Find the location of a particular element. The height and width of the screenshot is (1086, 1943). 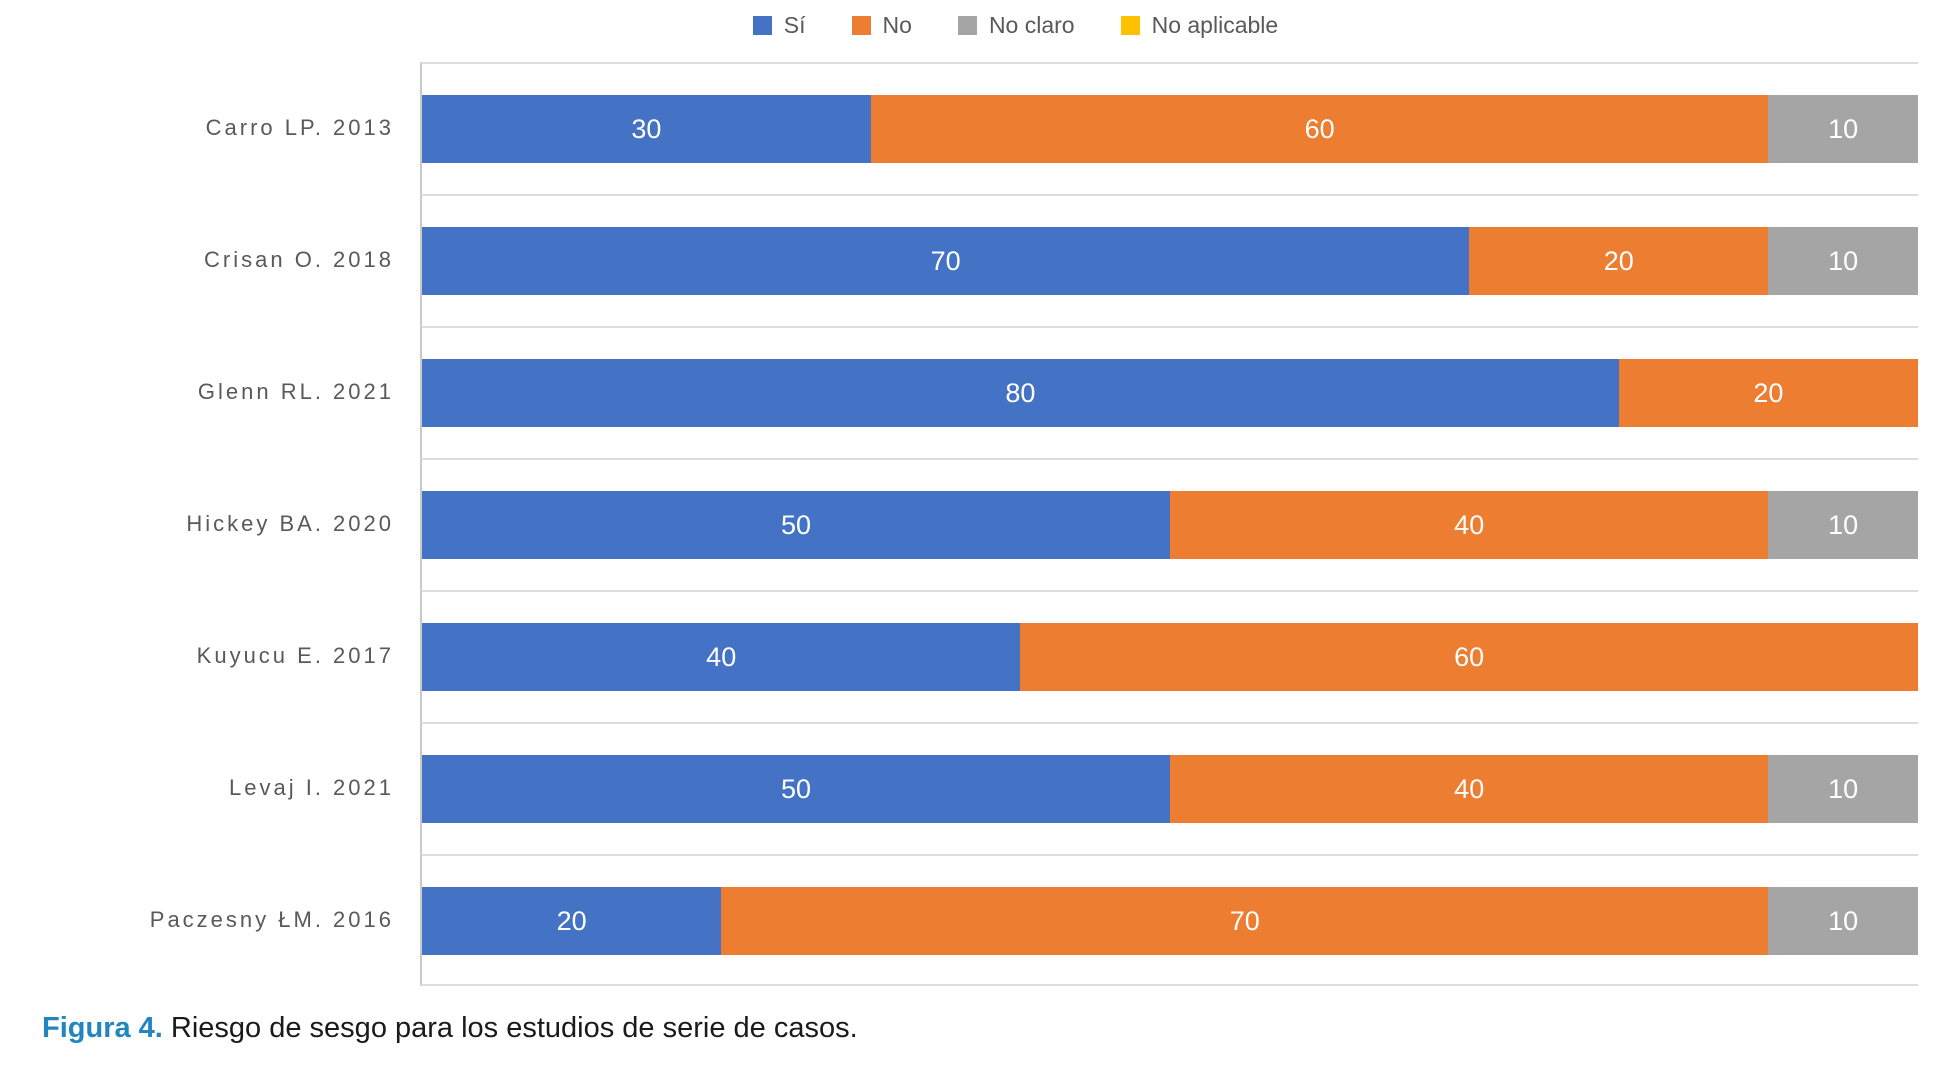

bar-segment-si: 20 is located at coordinates (572, 921).